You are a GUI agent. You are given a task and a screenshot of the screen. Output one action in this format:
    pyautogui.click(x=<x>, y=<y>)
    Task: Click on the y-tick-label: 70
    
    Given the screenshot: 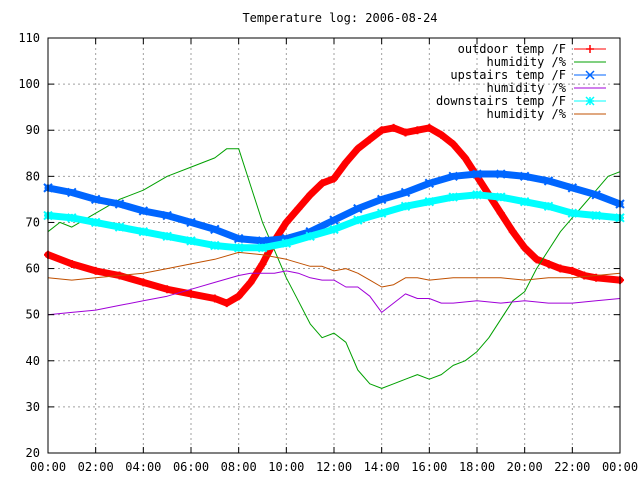 What is the action you would take?
    pyautogui.click(x=33, y=222)
    